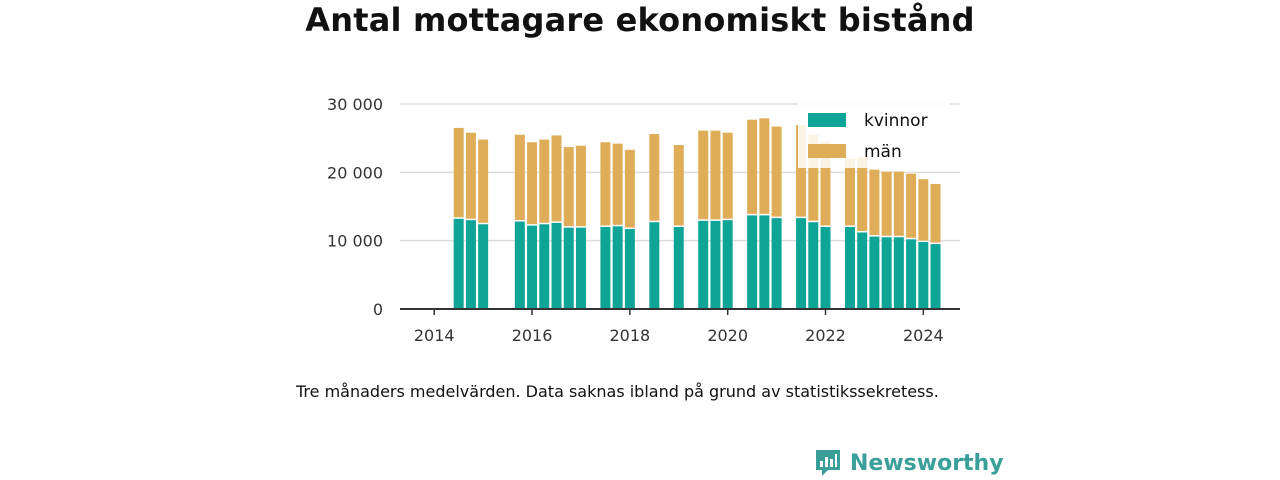  What do you see at coordinates (874, 134) in the screenshot?
I see `legend: kvinnor män` at bounding box center [874, 134].